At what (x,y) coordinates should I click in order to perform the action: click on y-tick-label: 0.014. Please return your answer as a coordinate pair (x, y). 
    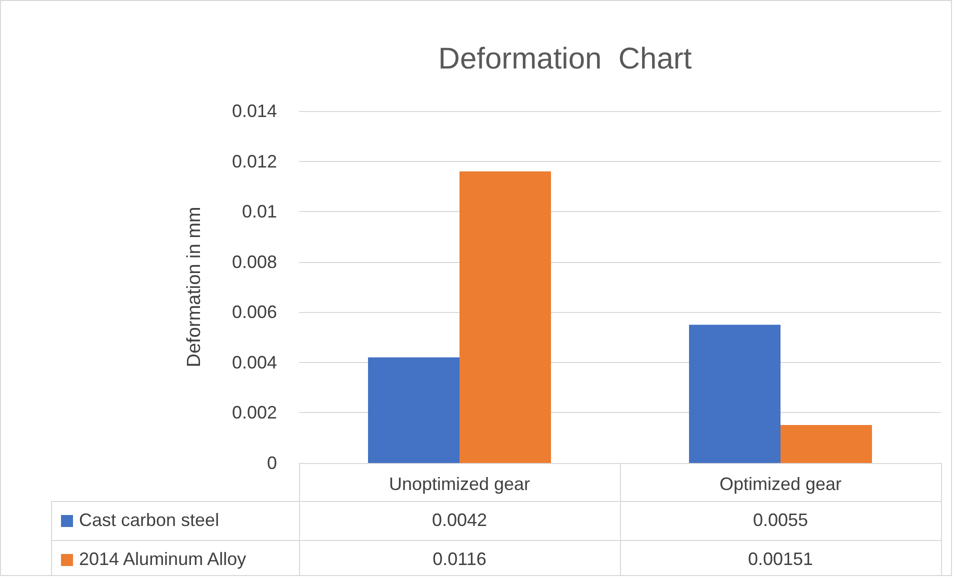
    Looking at the image, I should click on (254, 111).